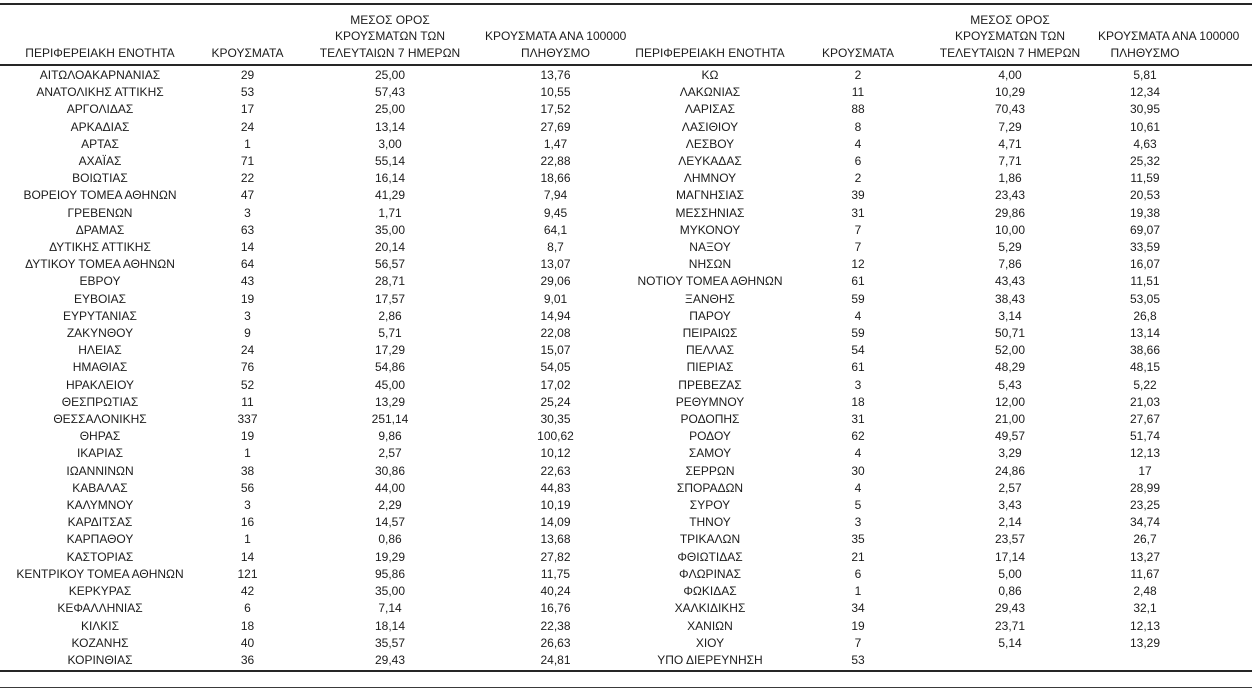  What do you see at coordinates (555, 384) in the screenshot?
I see `per-100k-cell: 17,02` at bounding box center [555, 384].